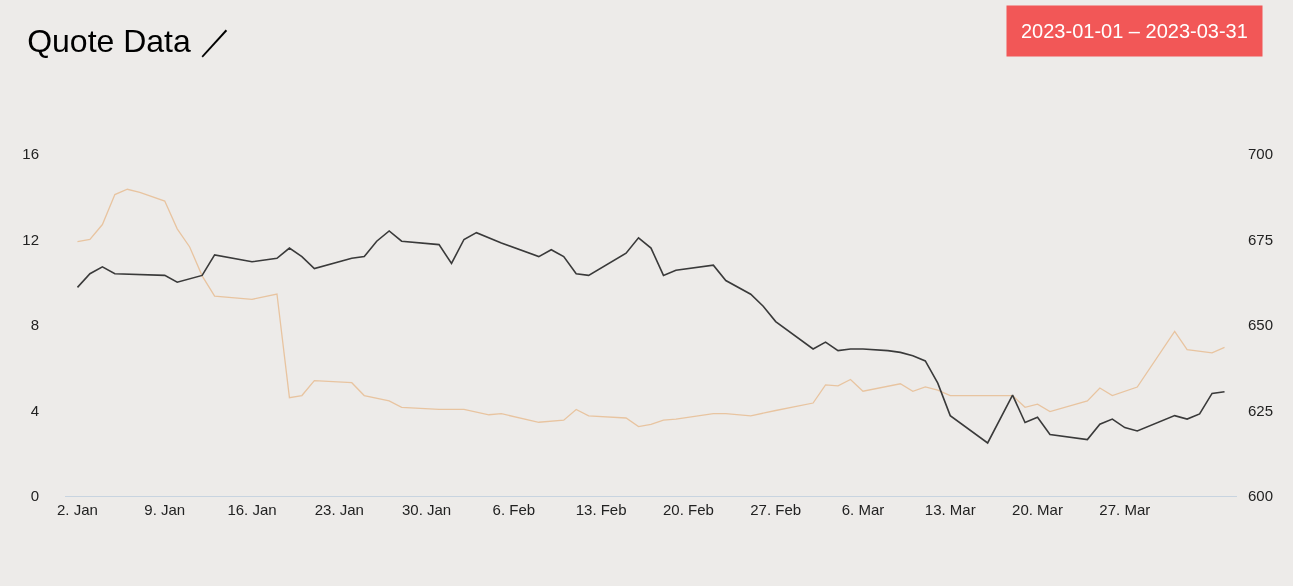  Describe the element at coordinates (1261, 496) in the screenshot. I see `y2-tick-label: 600` at that location.